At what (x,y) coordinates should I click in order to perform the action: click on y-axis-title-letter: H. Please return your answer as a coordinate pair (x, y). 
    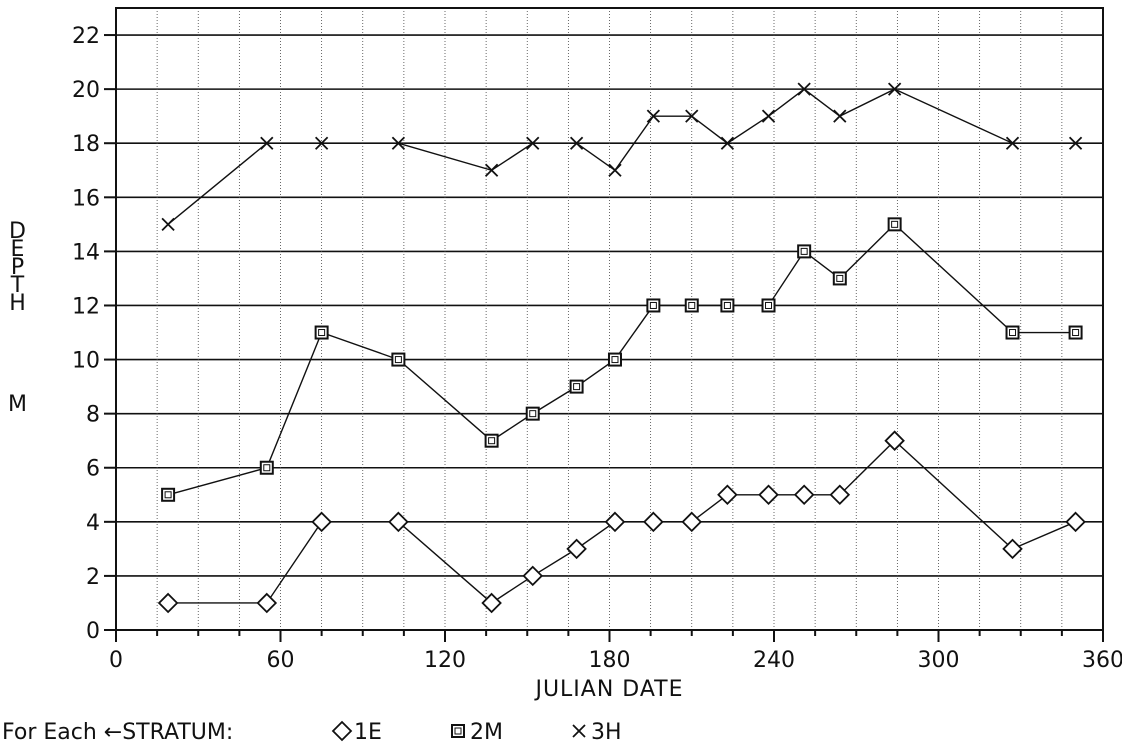
    Looking at the image, I should click on (18, 303).